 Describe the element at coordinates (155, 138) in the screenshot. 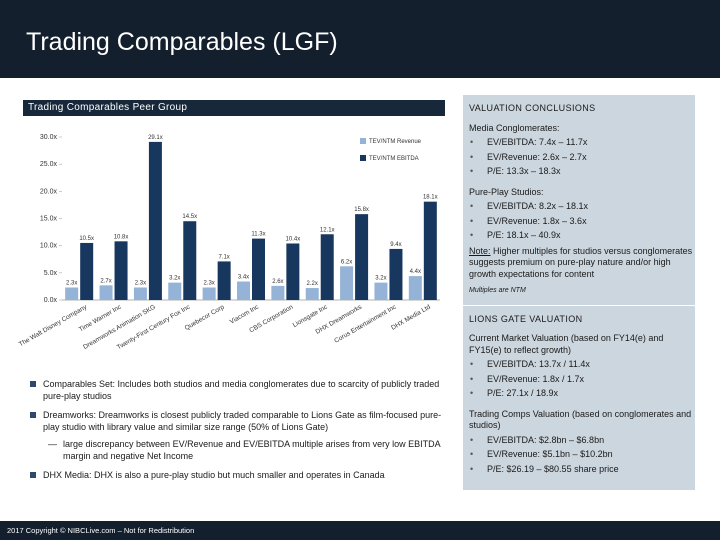

I see `value-label: 29.1x` at that location.